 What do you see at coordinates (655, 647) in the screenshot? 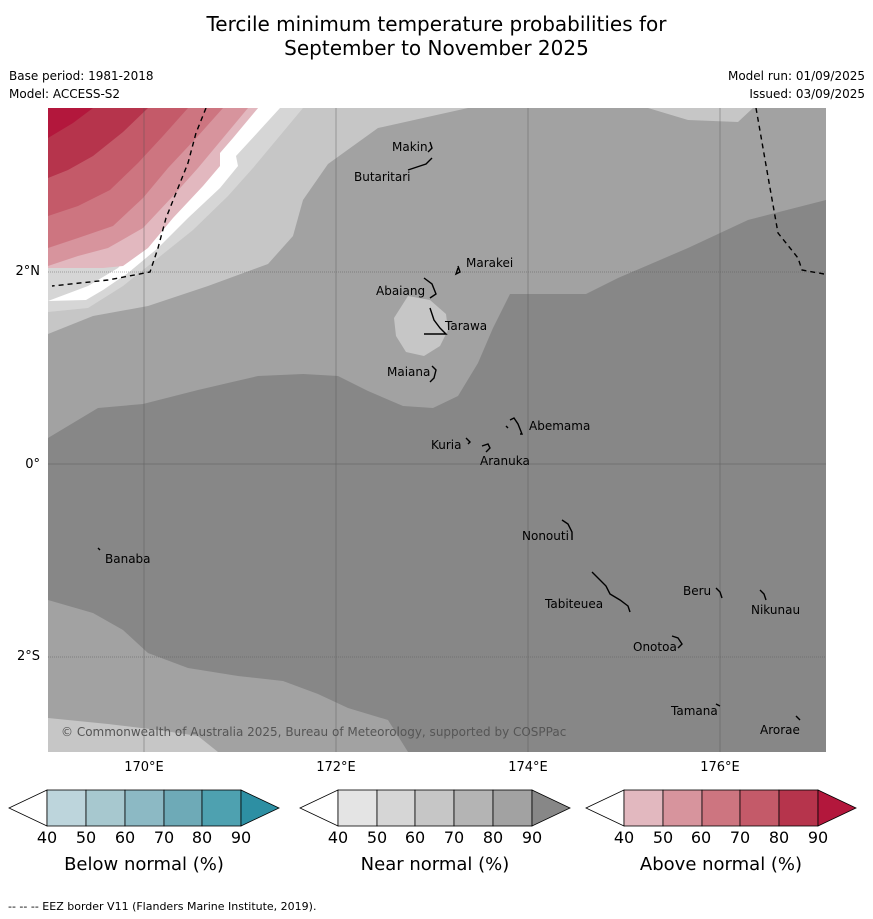
I see `label-onotoa: Onotoa` at bounding box center [655, 647].